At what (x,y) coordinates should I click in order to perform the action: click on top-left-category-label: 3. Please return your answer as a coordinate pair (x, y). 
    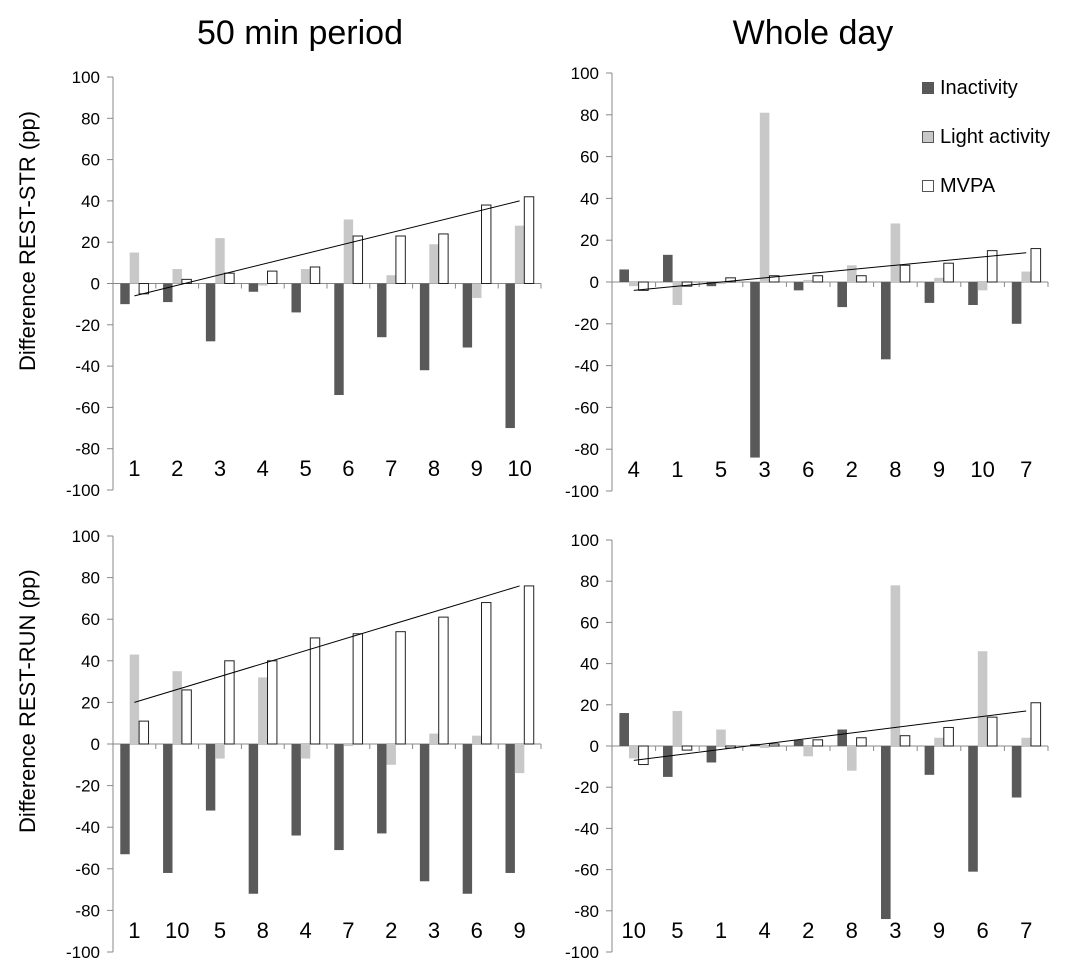
    Looking at the image, I should click on (220, 468).